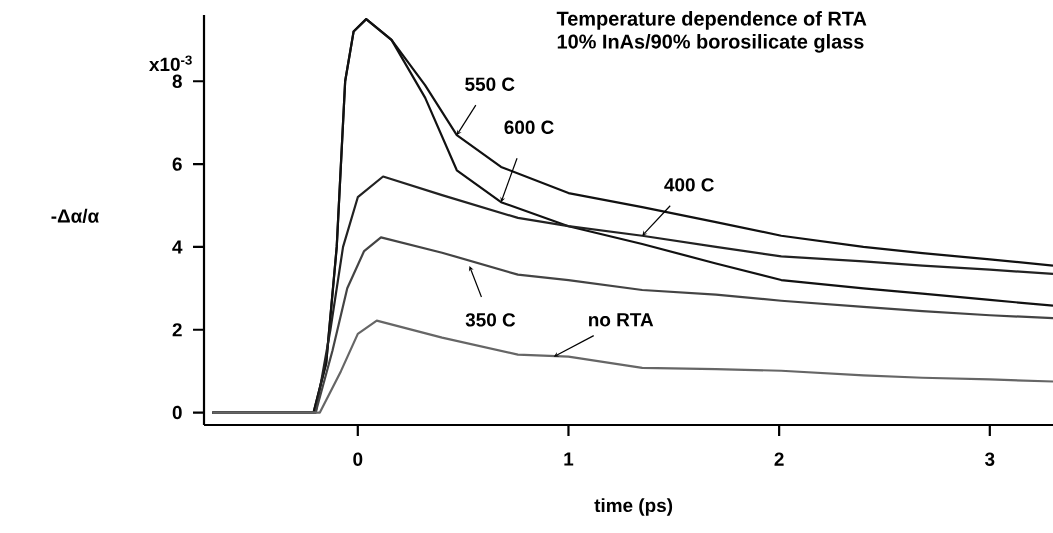 This screenshot has width=1053, height=533. What do you see at coordinates (177, 81) in the screenshot?
I see `y-tick-label: 8` at bounding box center [177, 81].